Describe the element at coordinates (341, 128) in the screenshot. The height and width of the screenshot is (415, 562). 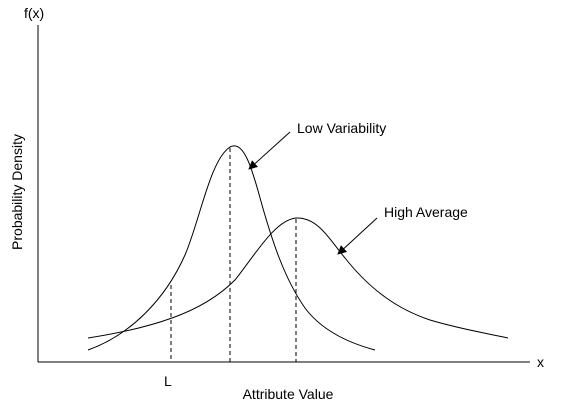
I see `callout-low-variability: Low Variability` at that location.